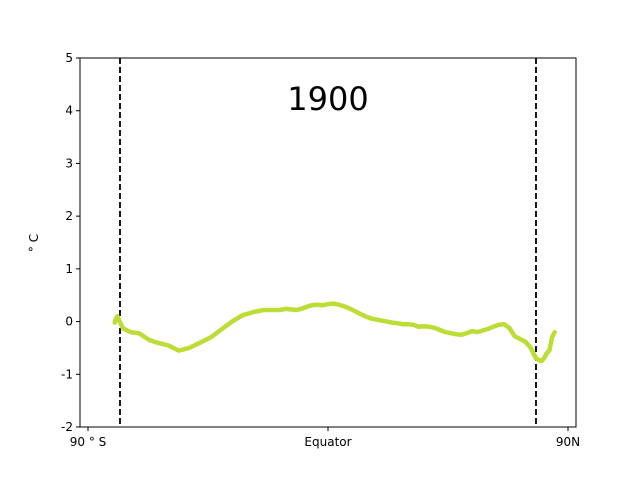 Image resolution: width=640 pixels, height=480 pixels. What do you see at coordinates (69, 216) in the screenshot?
I see `y-tick-label: 2` at bounding box center [69, 216].